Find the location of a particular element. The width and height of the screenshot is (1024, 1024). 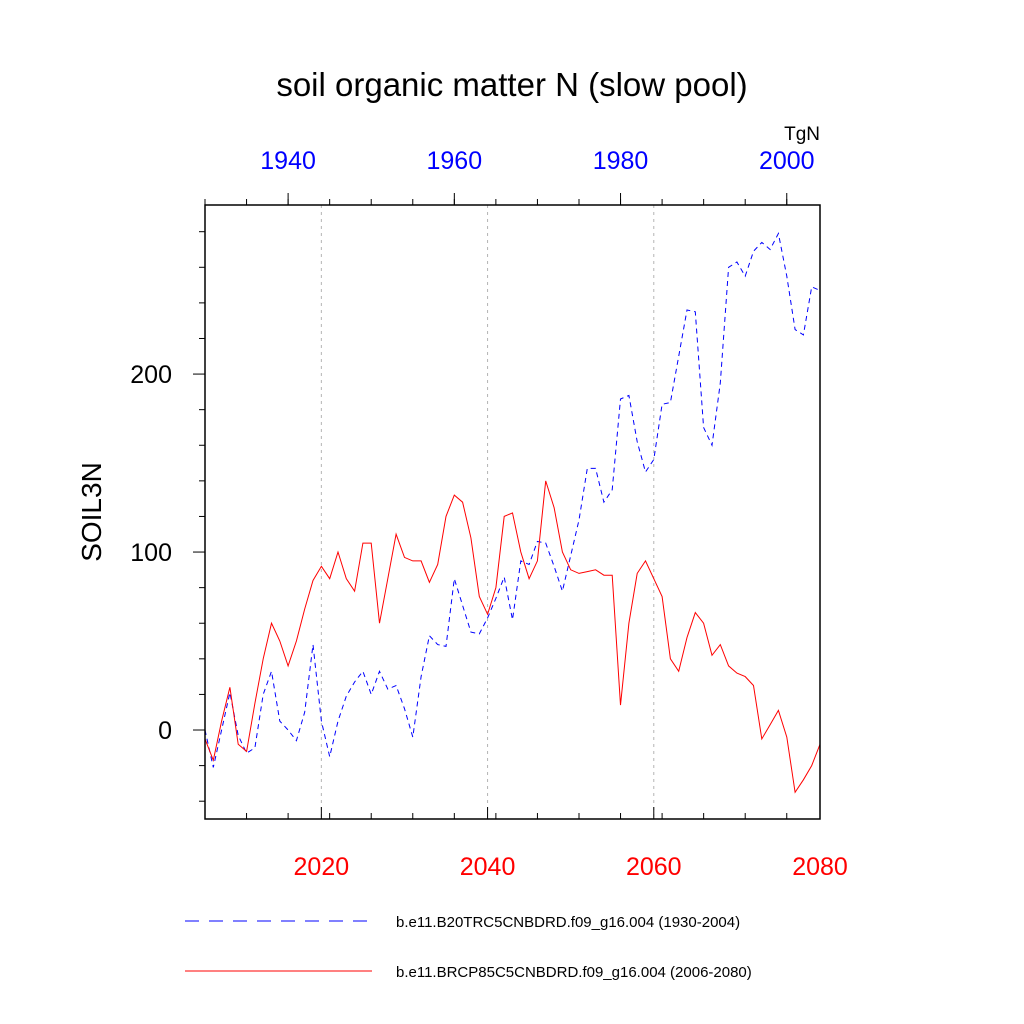

y-tick-label: 100 is located at coordinates (151, 553).